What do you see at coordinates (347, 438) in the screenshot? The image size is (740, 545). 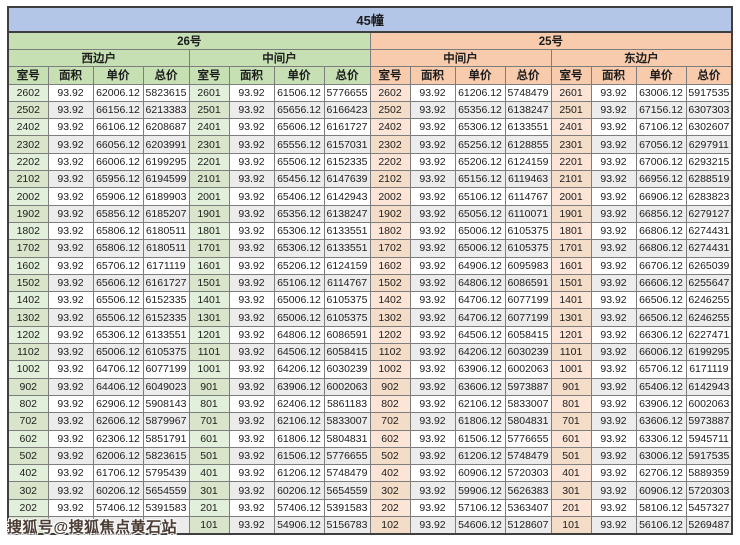 I see `total-price-cell: 5804831` at bounding box center [347, 438].